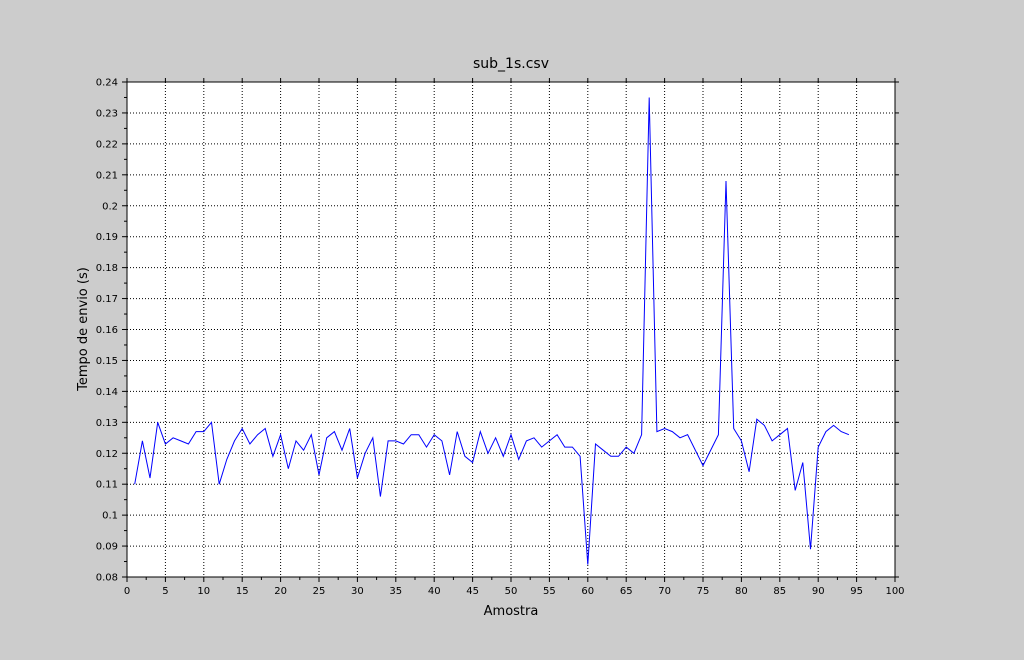 This screenshot has width=1024, height=660. I want to click on x-tick-label: 45, so click(472, 591).